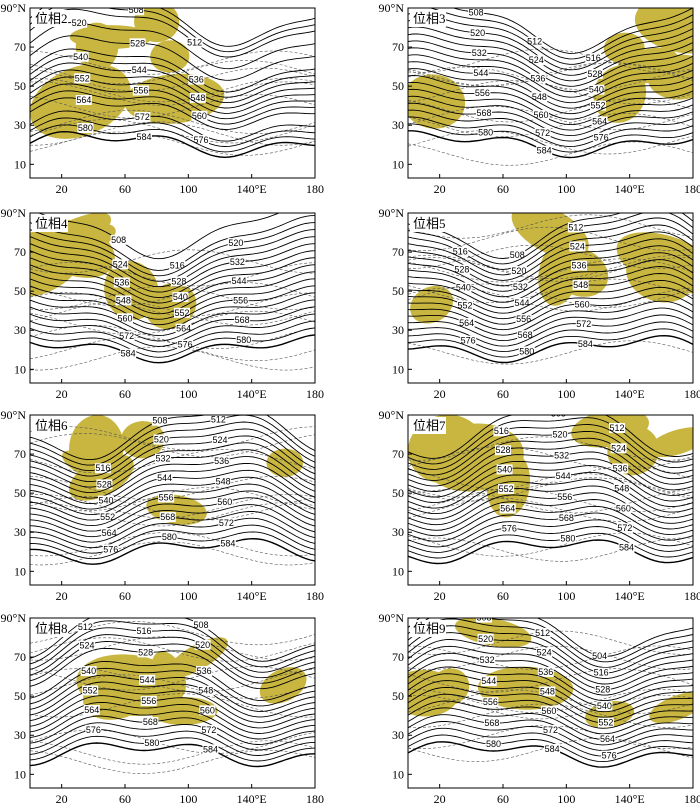 This screenshot has height=810, width=700. I want to click on panel-label: 位相7, so click(429, 425).